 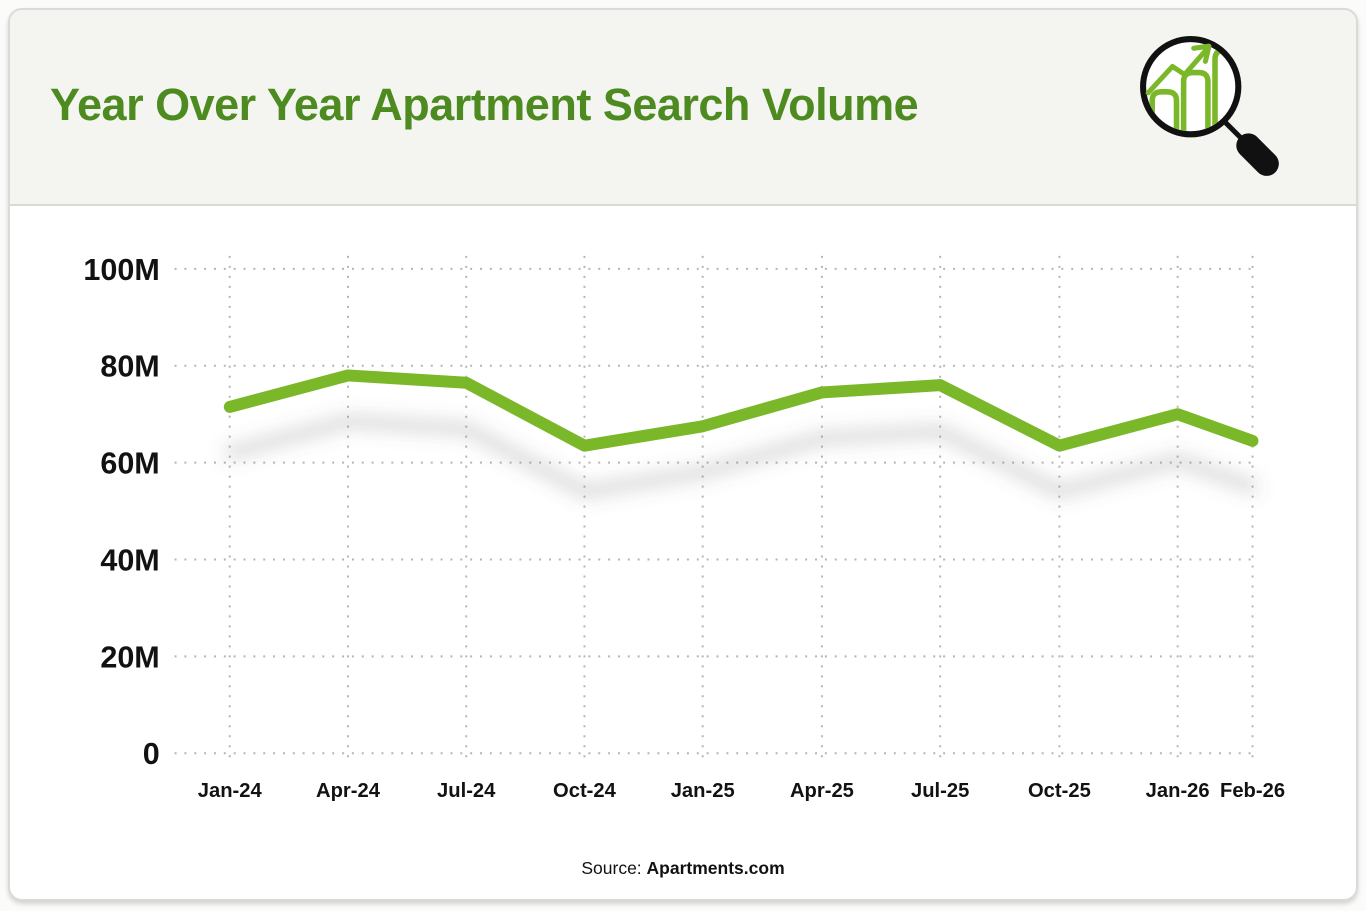 What do you see at coordinates (1251, 148) in the screenshot?
I see `magnifier-handle` at bounding box center [1251, 148].